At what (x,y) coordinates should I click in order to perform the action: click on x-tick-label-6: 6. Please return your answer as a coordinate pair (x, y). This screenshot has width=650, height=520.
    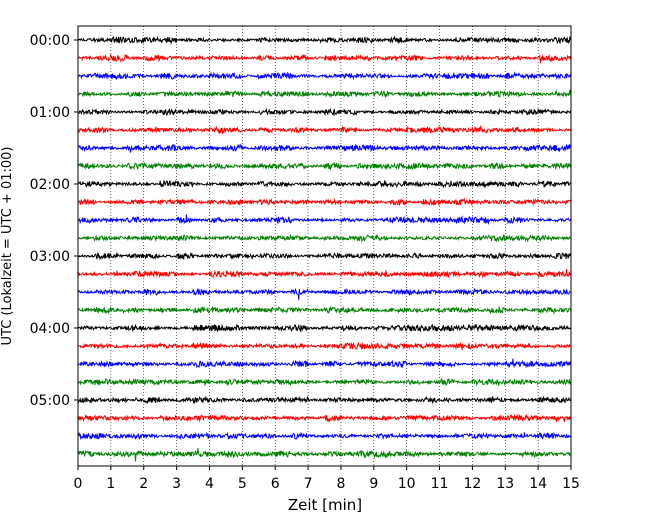
    Looking at the image, I should click on (275, 484).